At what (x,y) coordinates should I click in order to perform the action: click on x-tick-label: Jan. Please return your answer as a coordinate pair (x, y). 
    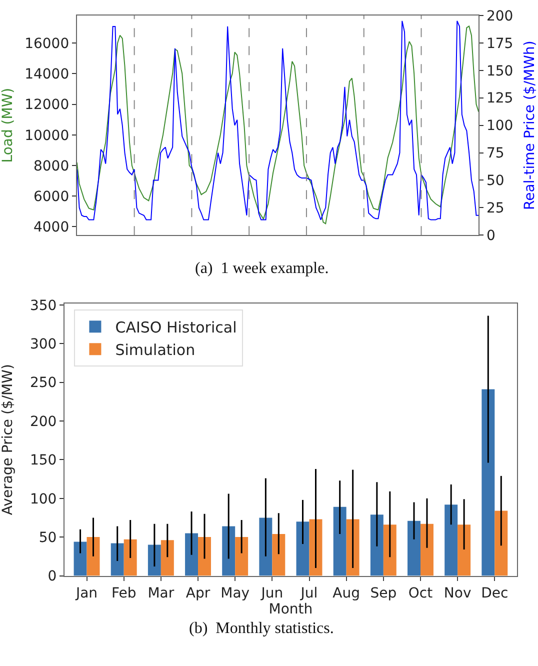
    Looking at the image, I should click on (86, 594).